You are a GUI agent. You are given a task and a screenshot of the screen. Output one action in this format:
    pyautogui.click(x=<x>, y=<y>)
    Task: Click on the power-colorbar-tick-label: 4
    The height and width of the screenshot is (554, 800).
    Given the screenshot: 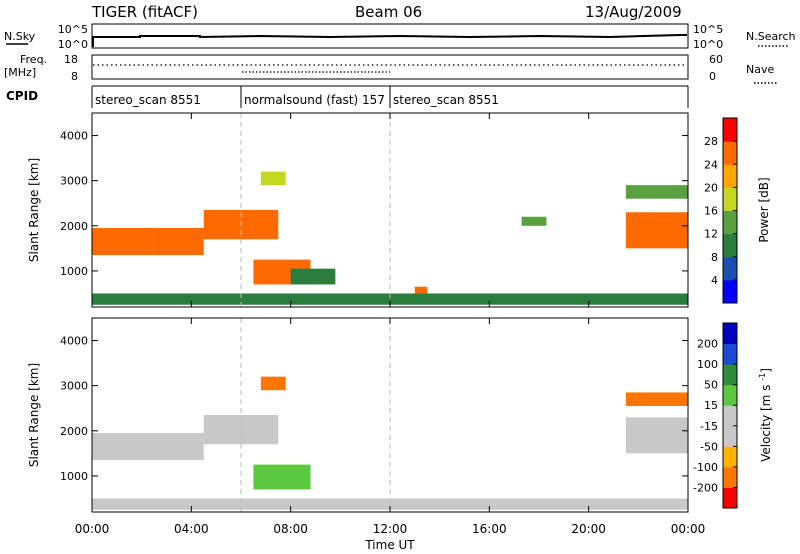 What is the action you would take?
    pyautogui.click(x=714, y=280)
    